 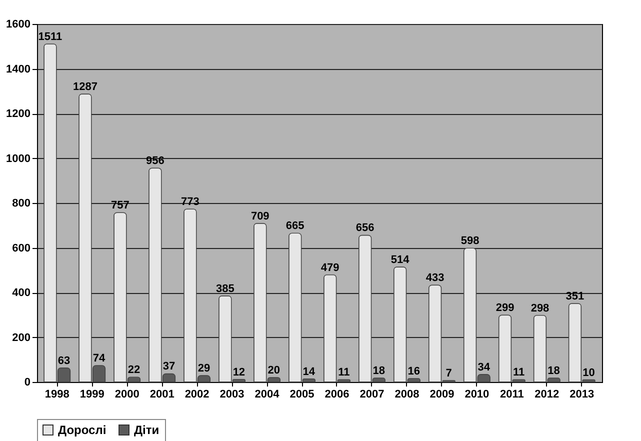 I want to click on x-tick-label: 2009, so click(x=442, y=394).